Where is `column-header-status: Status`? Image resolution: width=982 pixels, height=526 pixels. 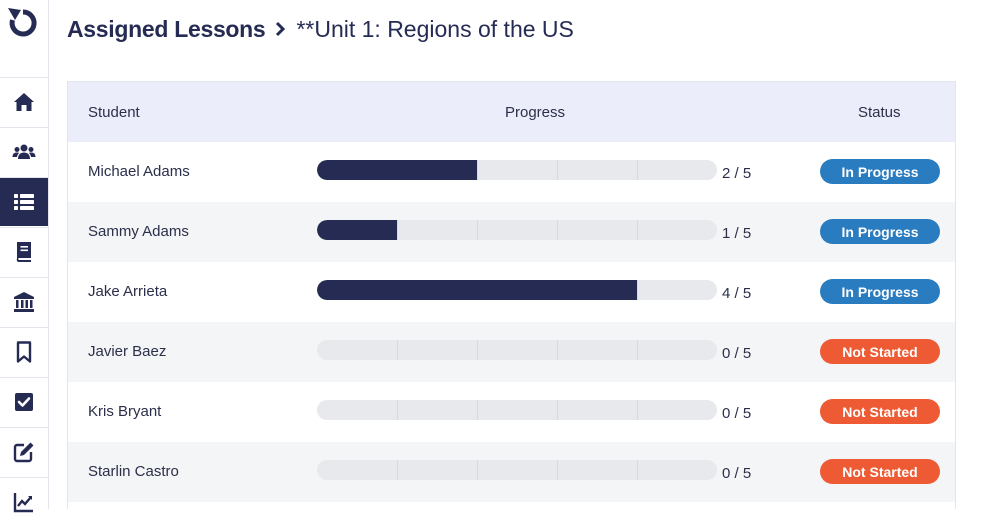
column-header-status: Status is located at coordinates (879, 112).